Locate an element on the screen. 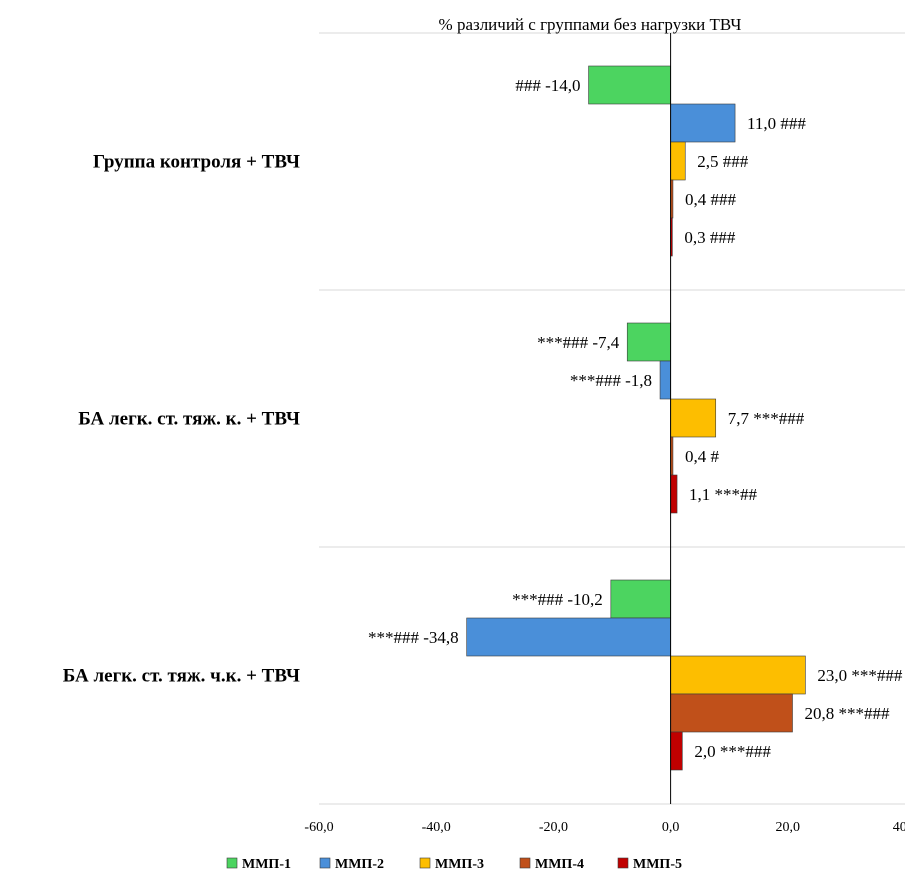 The height and width of the screenshot is (872, 905). x-tick-label: 40,0 is located at coordinates (899, 827).